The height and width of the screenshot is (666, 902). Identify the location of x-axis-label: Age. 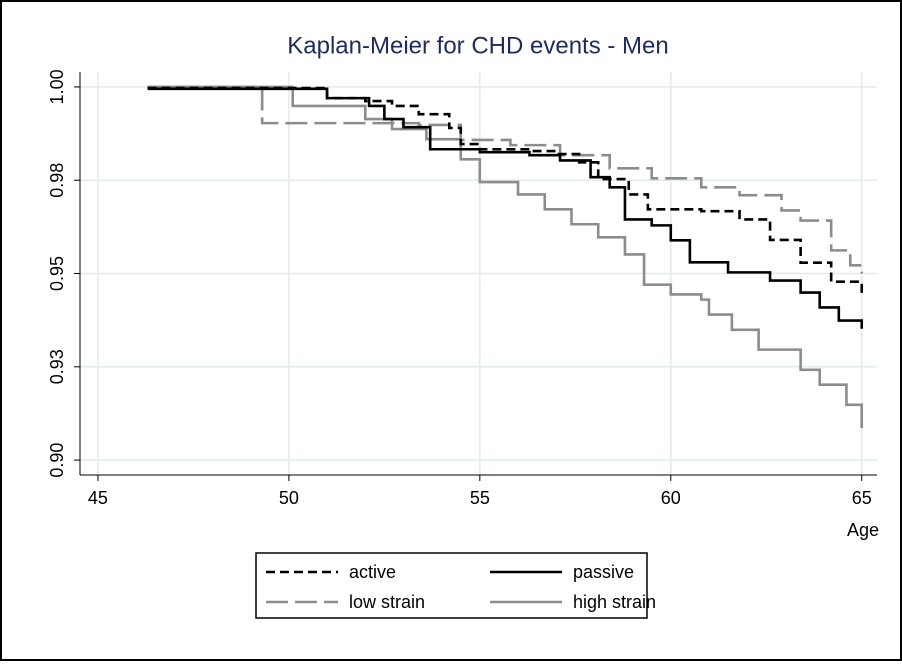
(863, 530).